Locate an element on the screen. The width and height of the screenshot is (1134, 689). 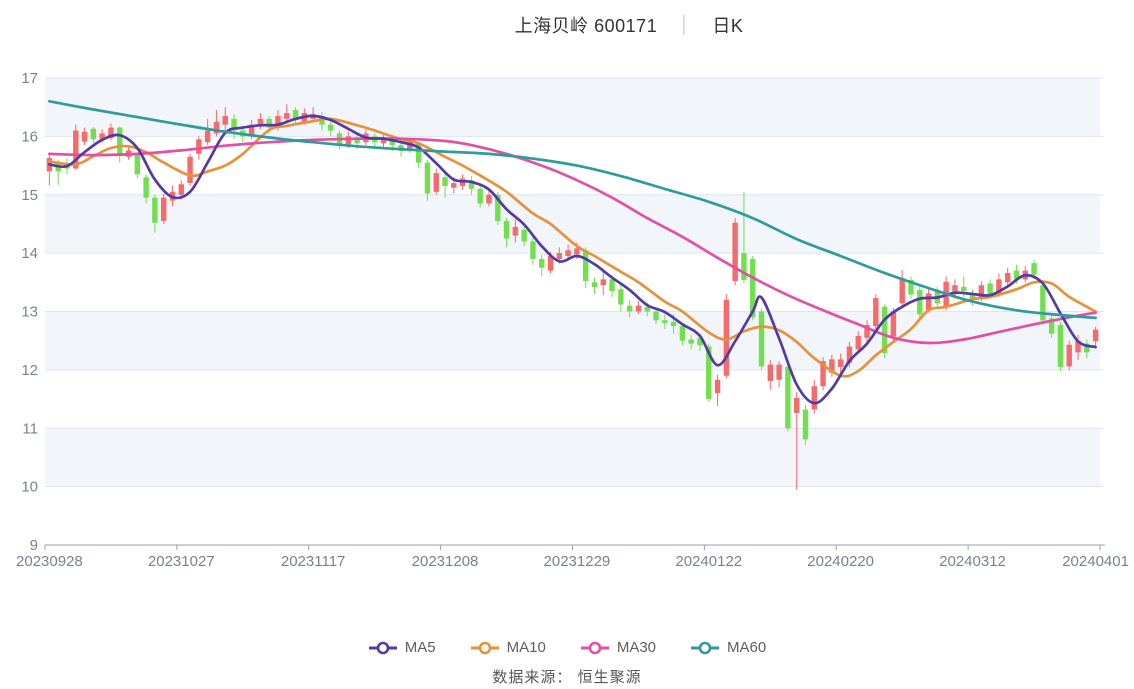
svg-text: 20231208 is located at coordinates (445, 561).